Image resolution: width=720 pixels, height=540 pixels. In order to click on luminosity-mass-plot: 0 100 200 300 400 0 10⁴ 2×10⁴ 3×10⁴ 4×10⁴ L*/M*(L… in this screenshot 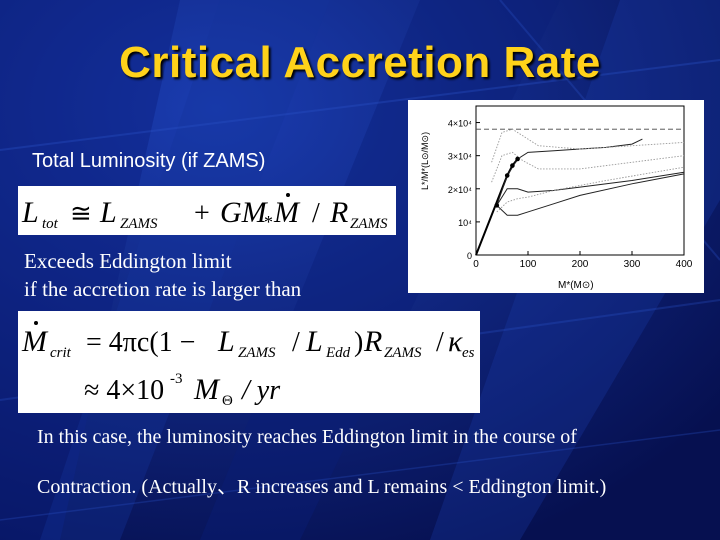, I will do `click(556, 196)`.